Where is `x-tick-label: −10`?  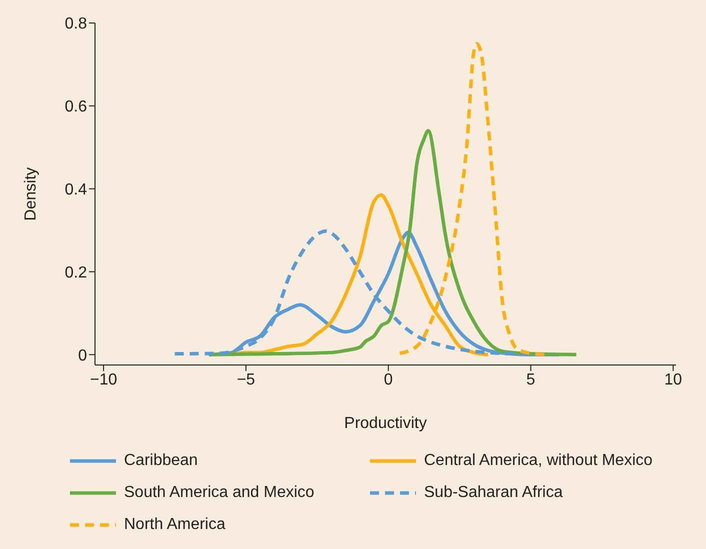
x-tick-label: −10 is located at coordinates (104, 379).